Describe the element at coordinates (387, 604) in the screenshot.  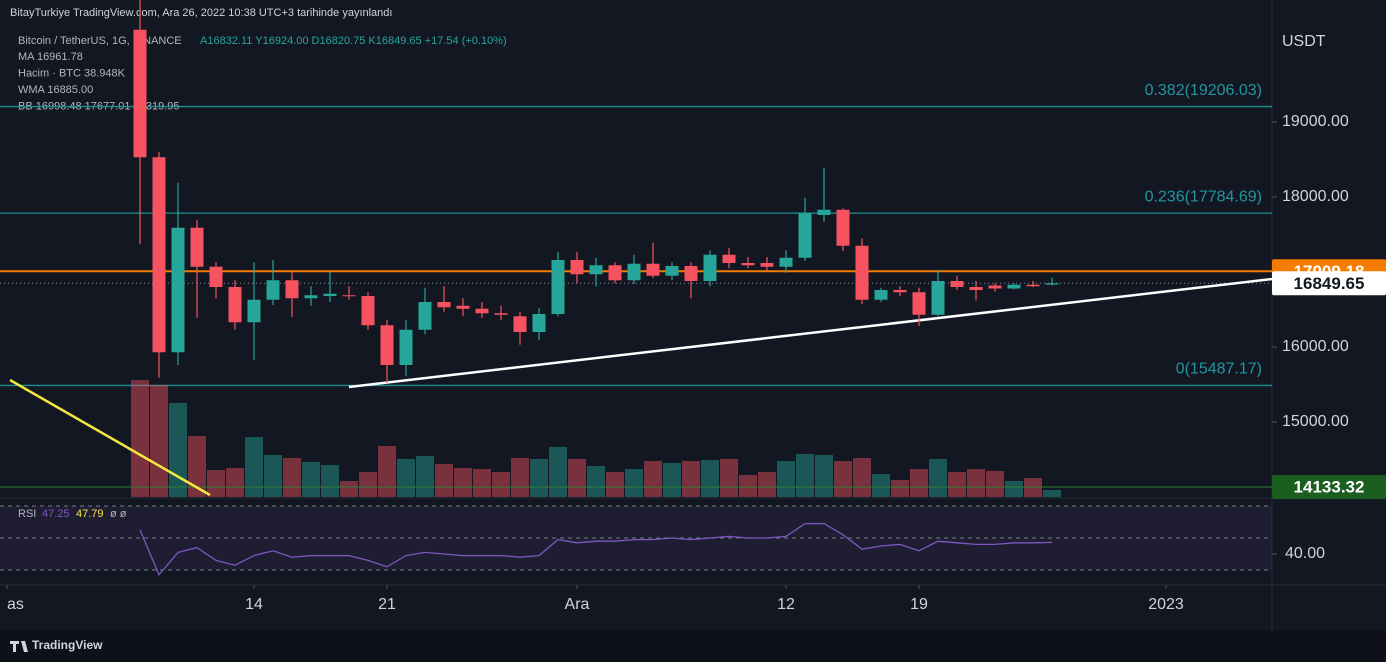
I see `x-tick-label: 21` at that location.